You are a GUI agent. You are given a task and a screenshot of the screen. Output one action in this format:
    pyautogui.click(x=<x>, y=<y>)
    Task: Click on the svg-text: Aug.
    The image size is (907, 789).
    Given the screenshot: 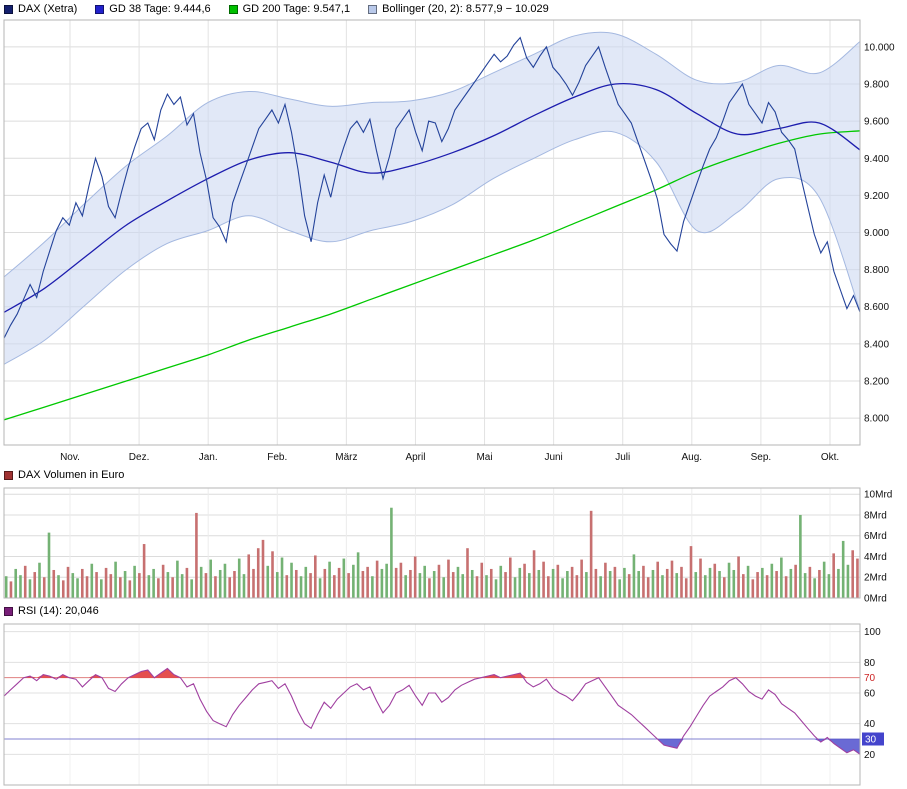 What is the action you would take?
    pyautogui.click(x=692, y=457)
    